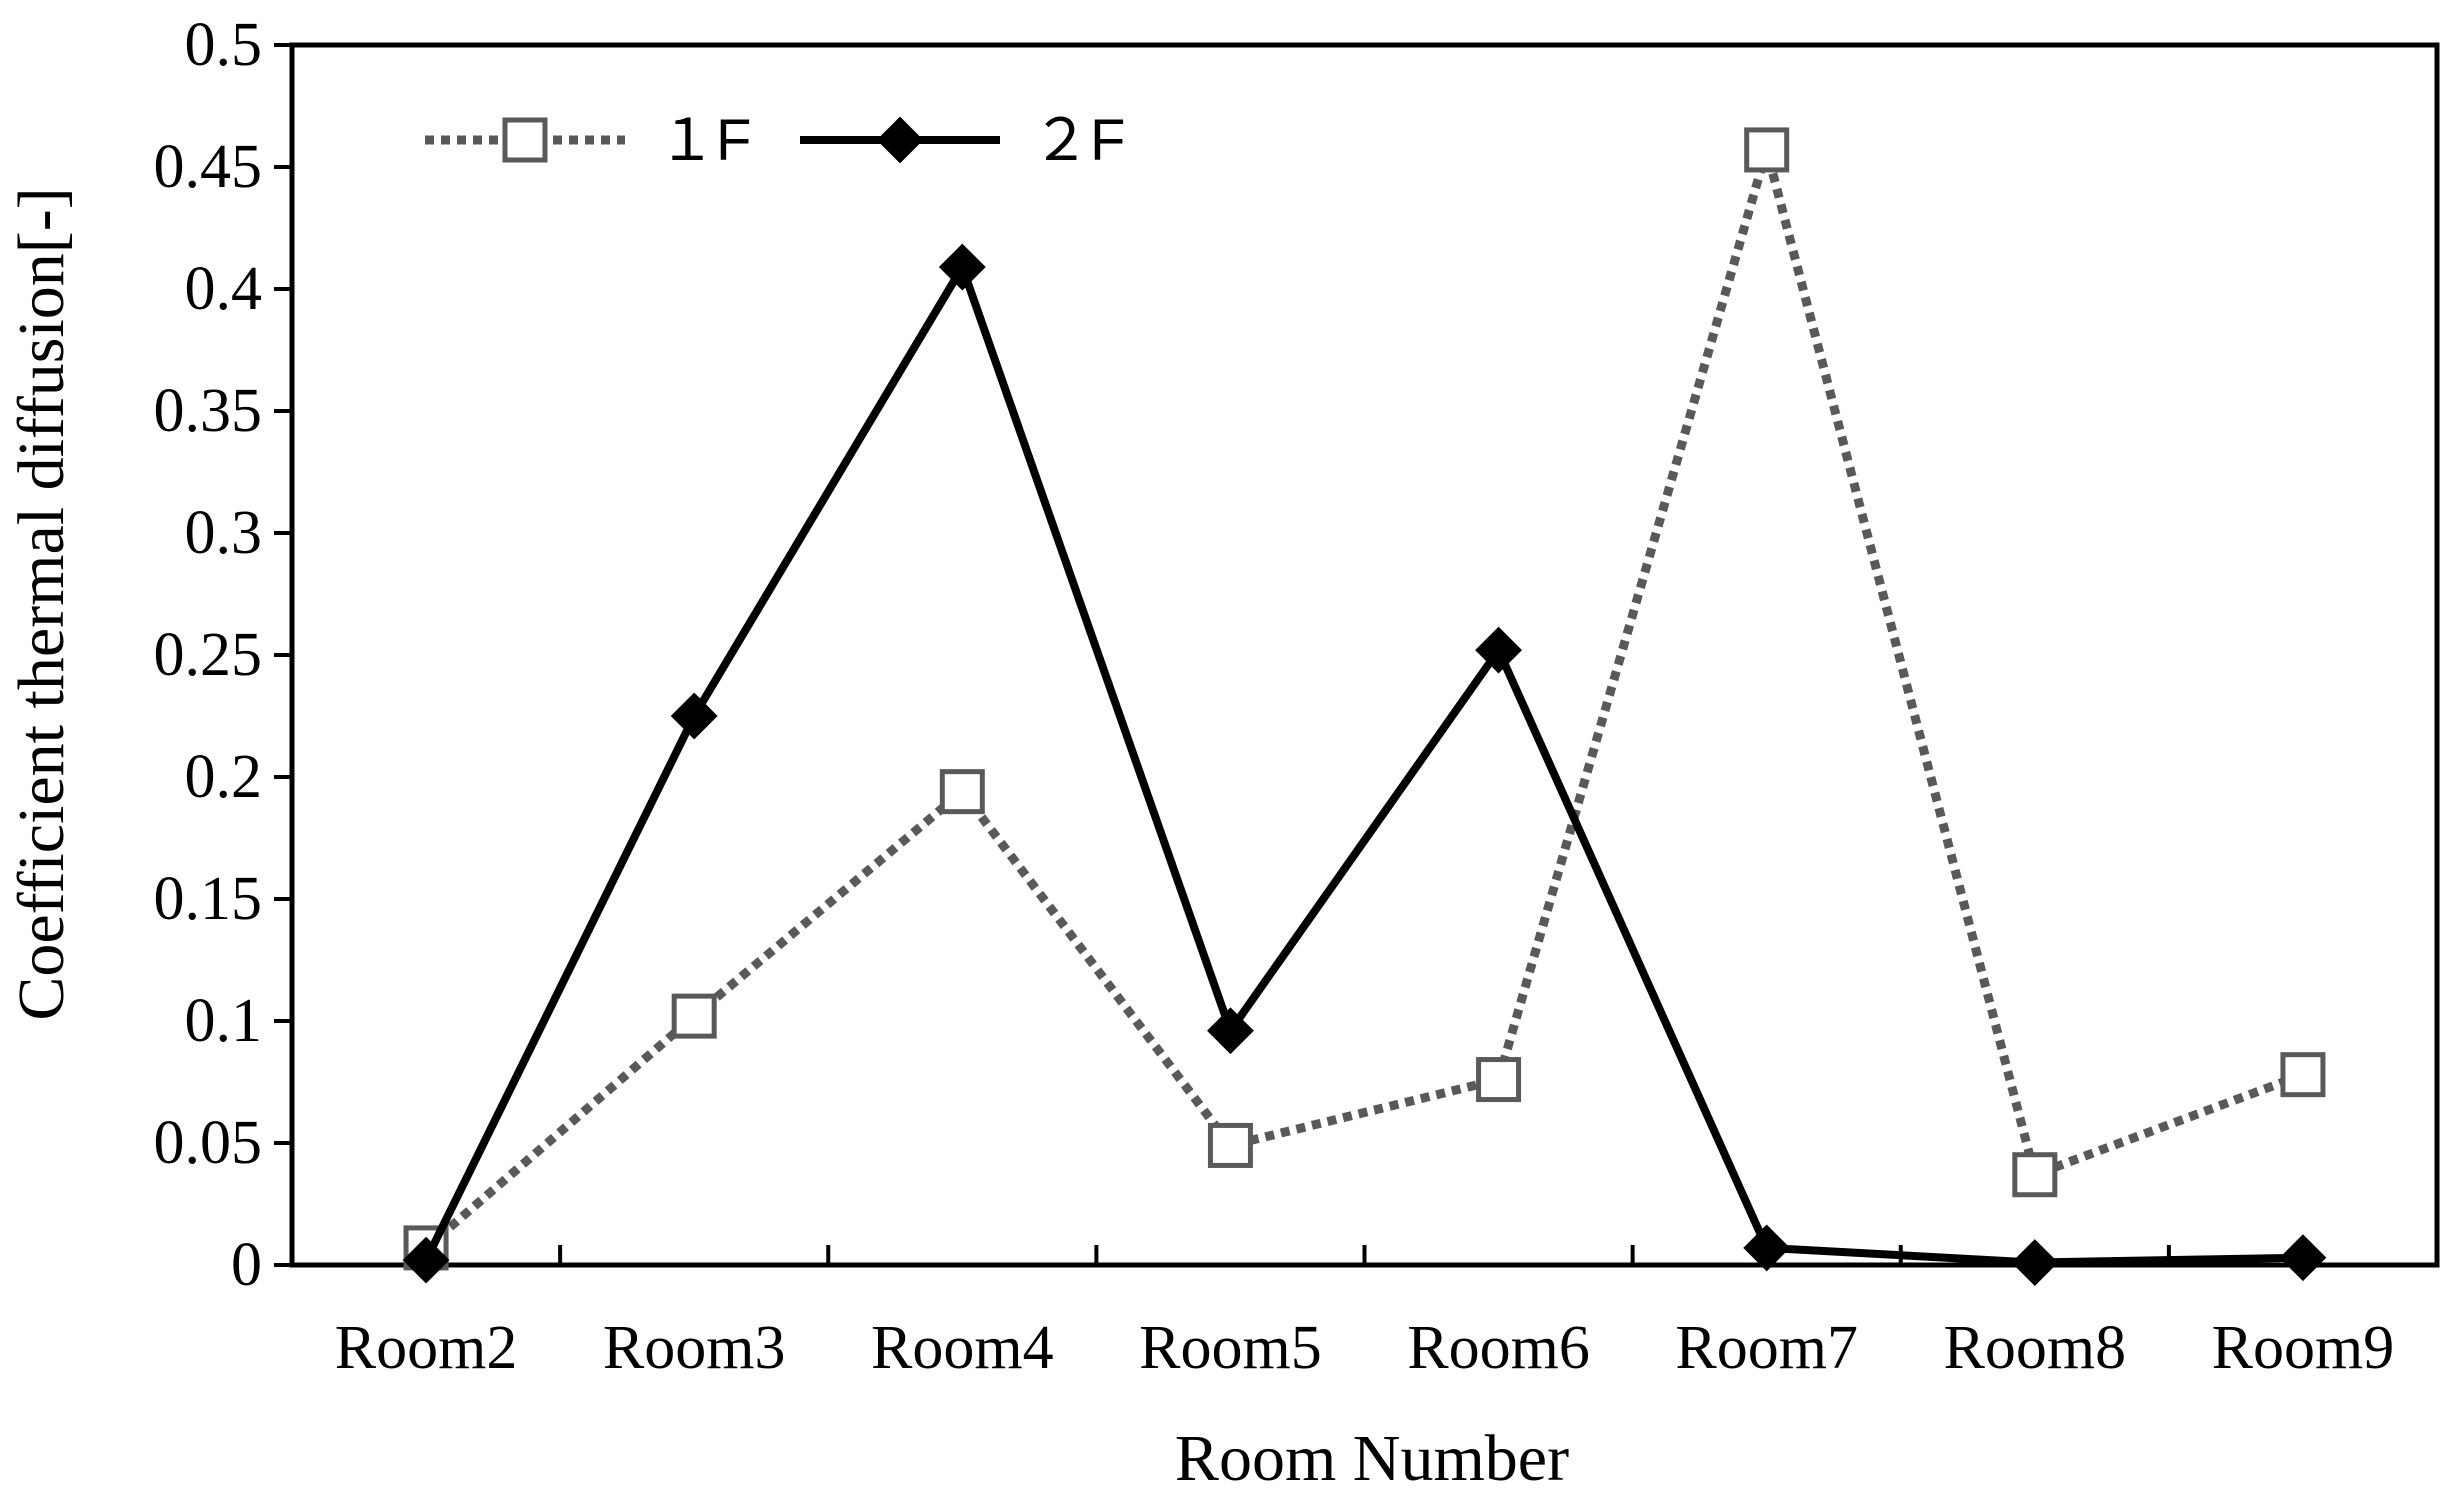 The image size is (2456, 1499). Describe the element at coordinates (224, 1021) in the screenshot. I see `y-tick-label: 0.1` at that location.